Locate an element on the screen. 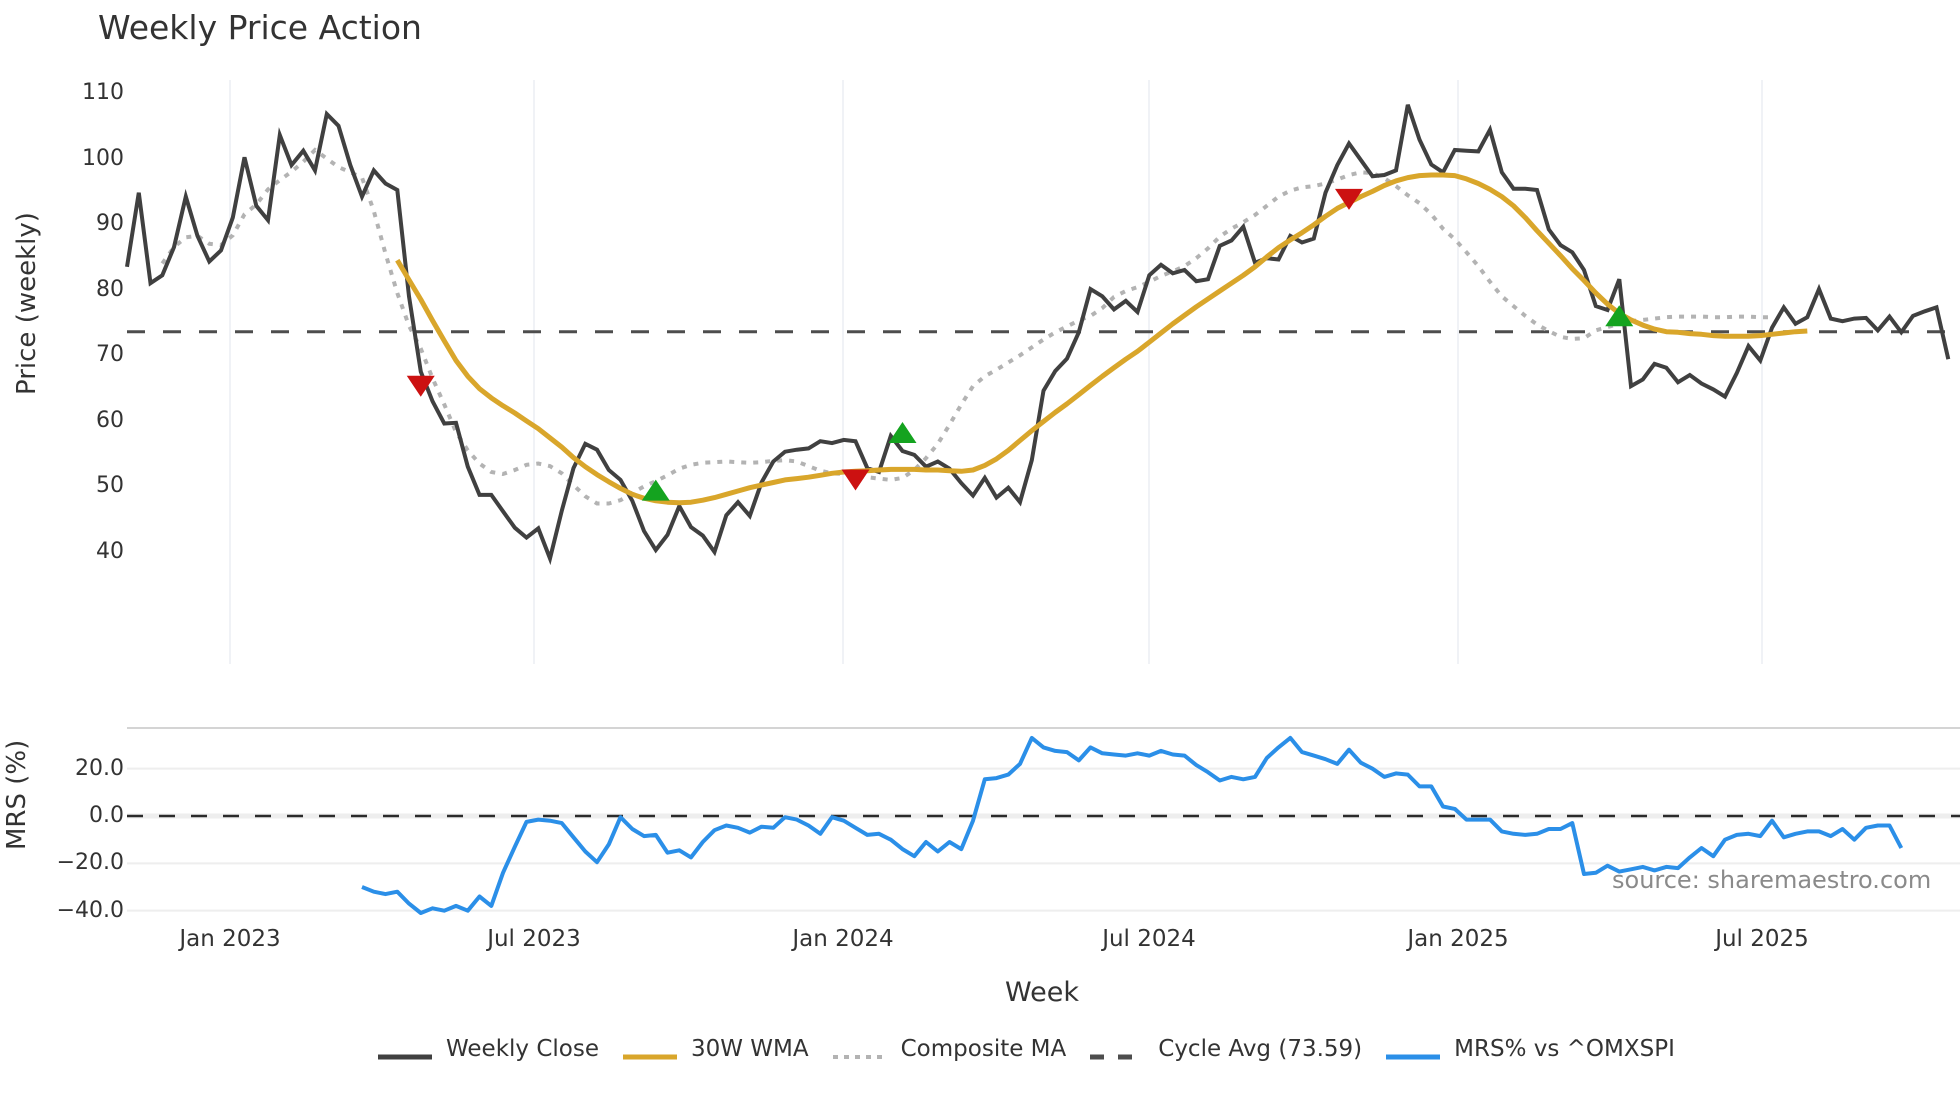 This screenshot has width=1960, height=1102. legend-label: MRS% vs ^OMXSPI is located at coordinates (1564, 1049).